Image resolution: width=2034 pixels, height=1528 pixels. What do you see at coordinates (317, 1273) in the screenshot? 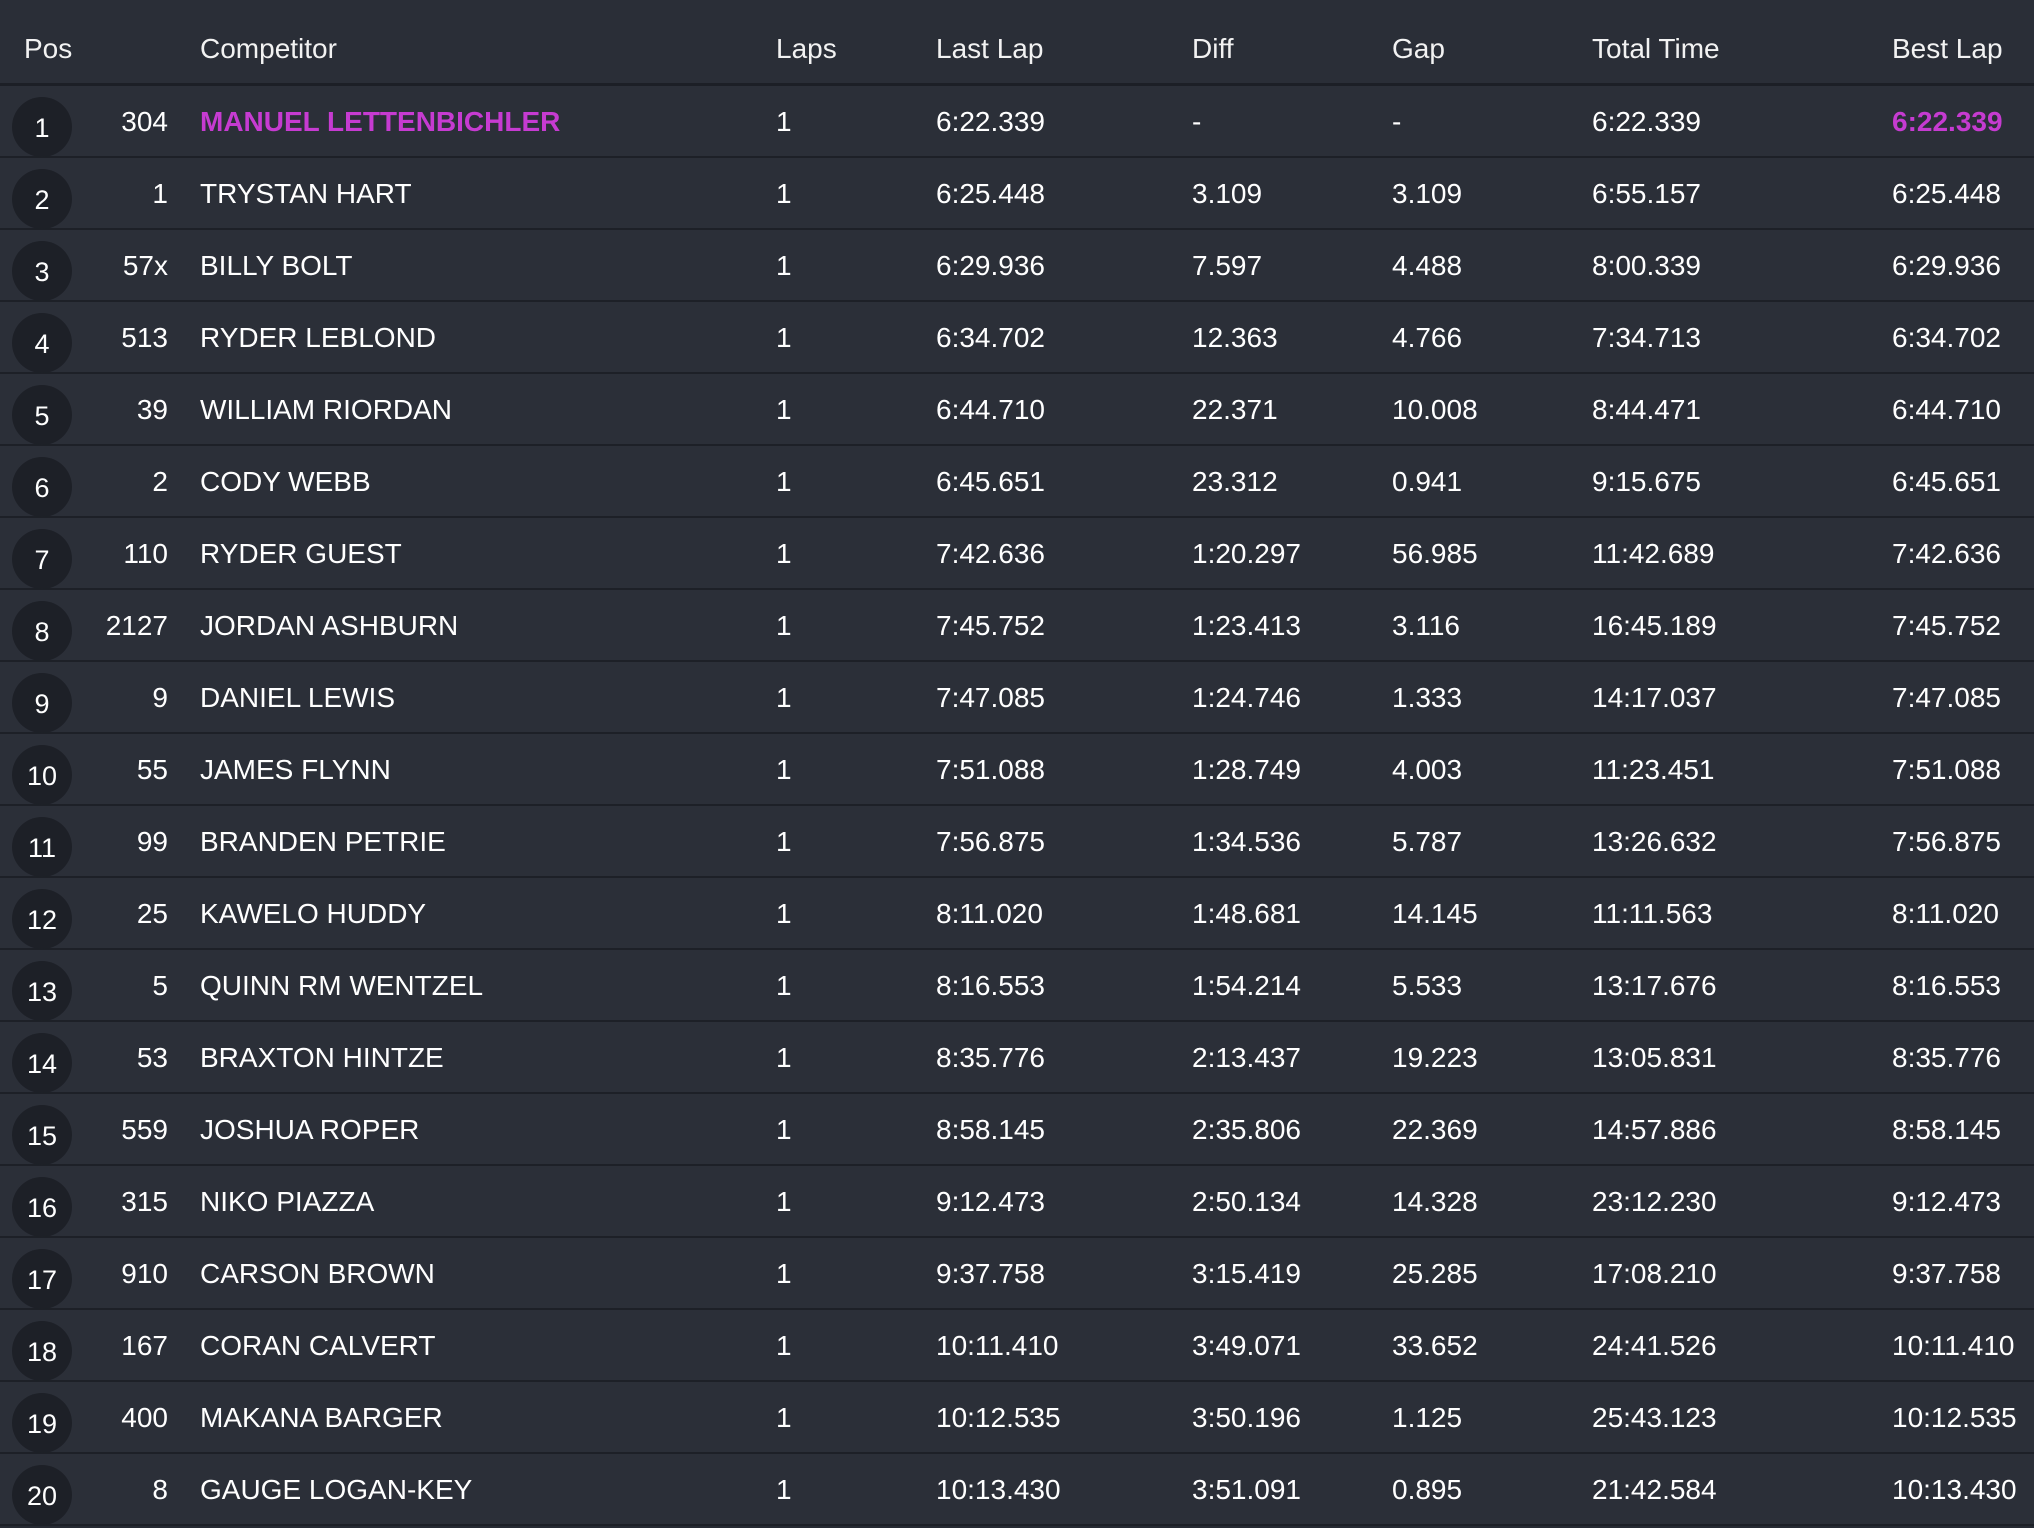
I see `competitor-name: CARSON BROWN` at bounding box center [317, 1273].